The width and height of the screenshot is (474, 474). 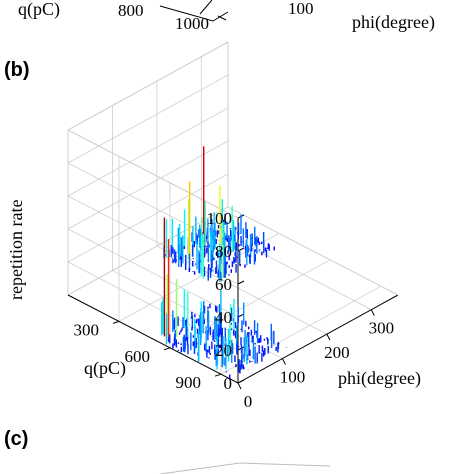 I want to click on top-axes-fragment, so click(x=194, y=11).